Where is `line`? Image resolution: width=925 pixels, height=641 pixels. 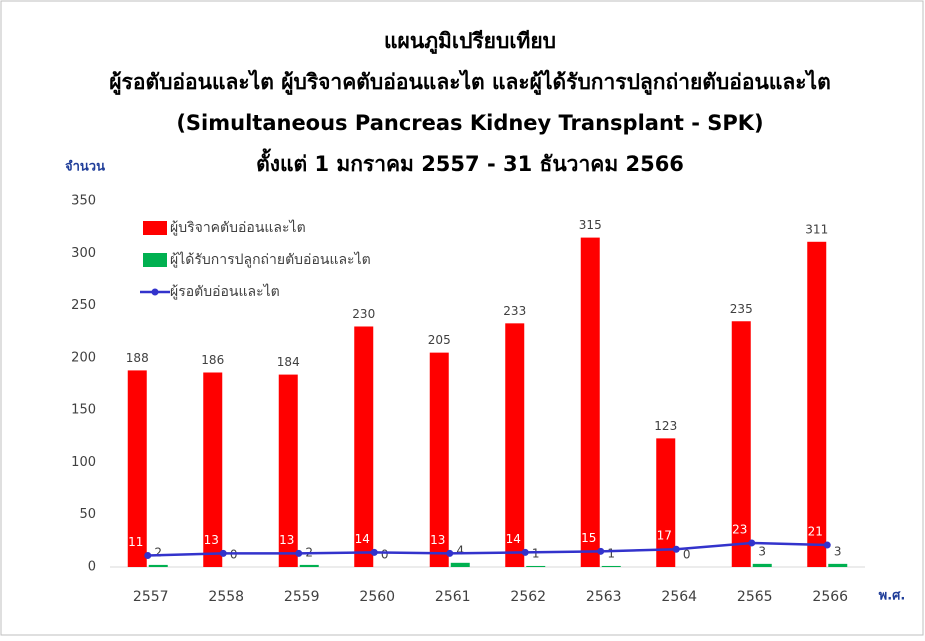 line is located at coordinates (487, 549).